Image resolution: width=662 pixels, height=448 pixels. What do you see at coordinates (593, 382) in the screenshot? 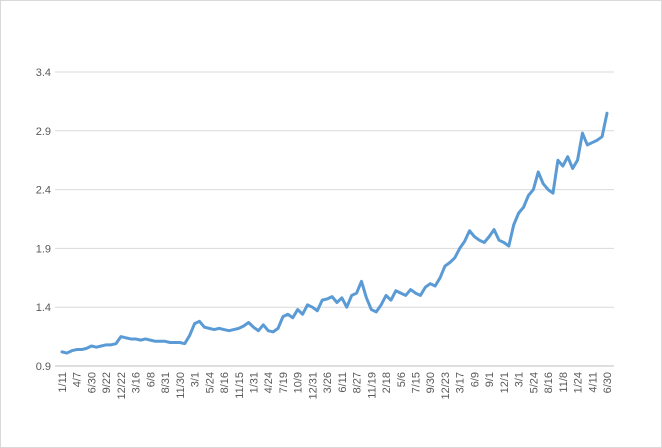
I see `x-tick-label: 4/11` at bounding box center [593, 382].